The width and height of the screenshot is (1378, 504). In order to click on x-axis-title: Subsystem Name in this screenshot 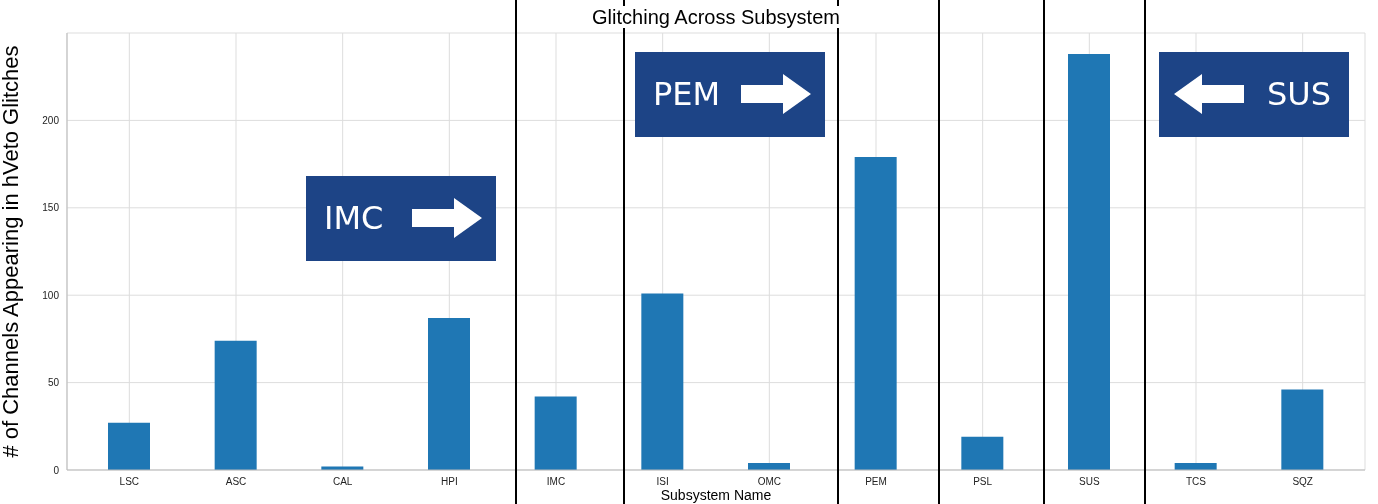, I will do `click(716, 495)`.